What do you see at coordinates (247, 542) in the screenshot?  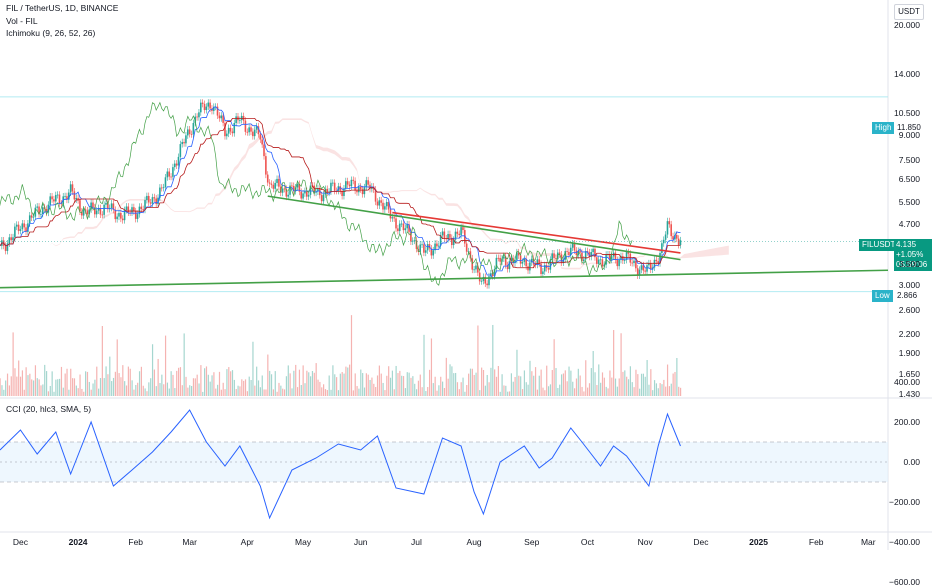 I see `time-tick: Apr` at bounding box center [247, 542].